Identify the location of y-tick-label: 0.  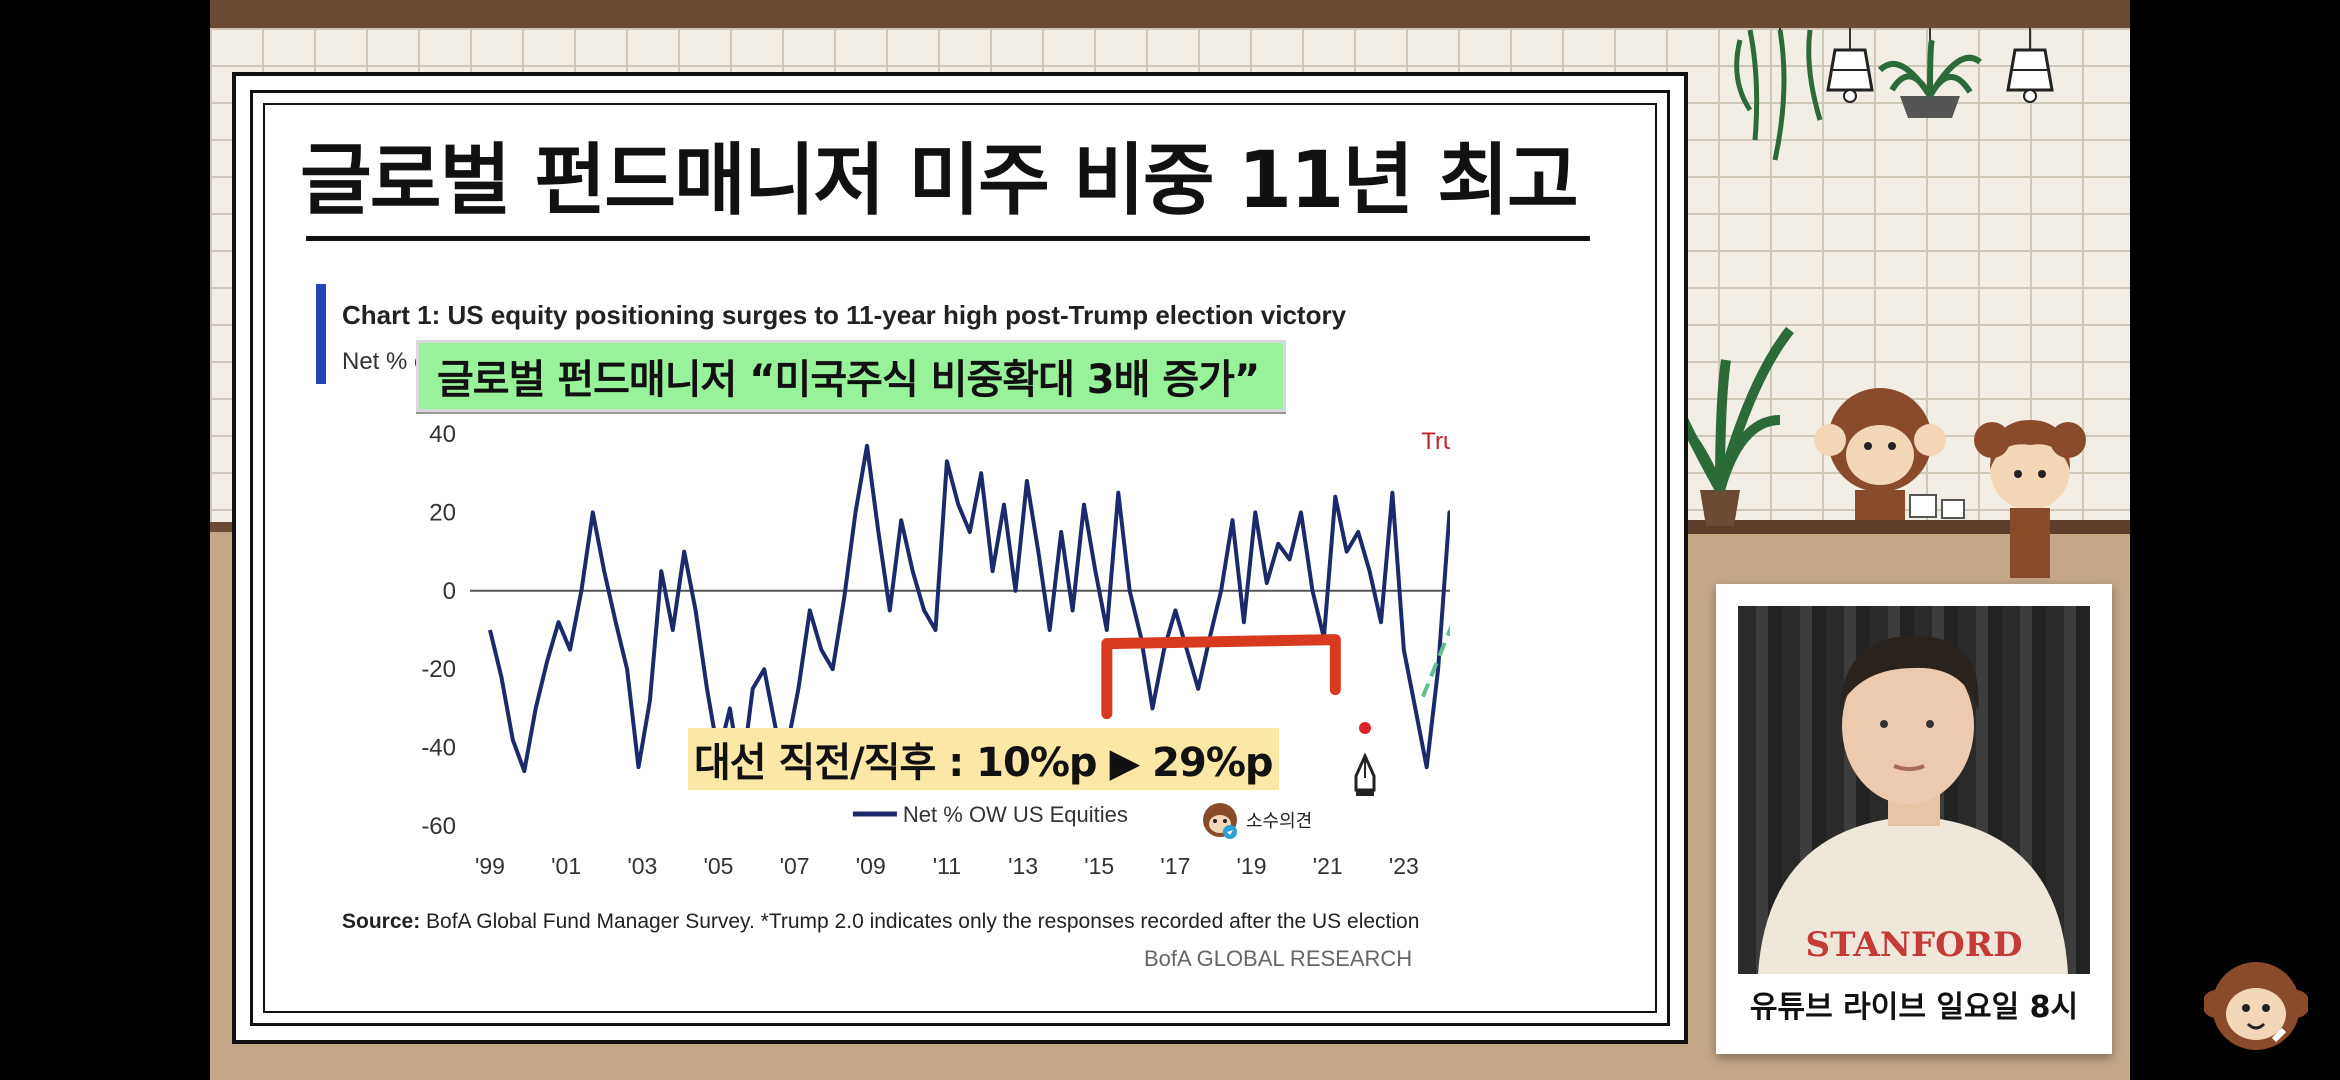
(449, 591).